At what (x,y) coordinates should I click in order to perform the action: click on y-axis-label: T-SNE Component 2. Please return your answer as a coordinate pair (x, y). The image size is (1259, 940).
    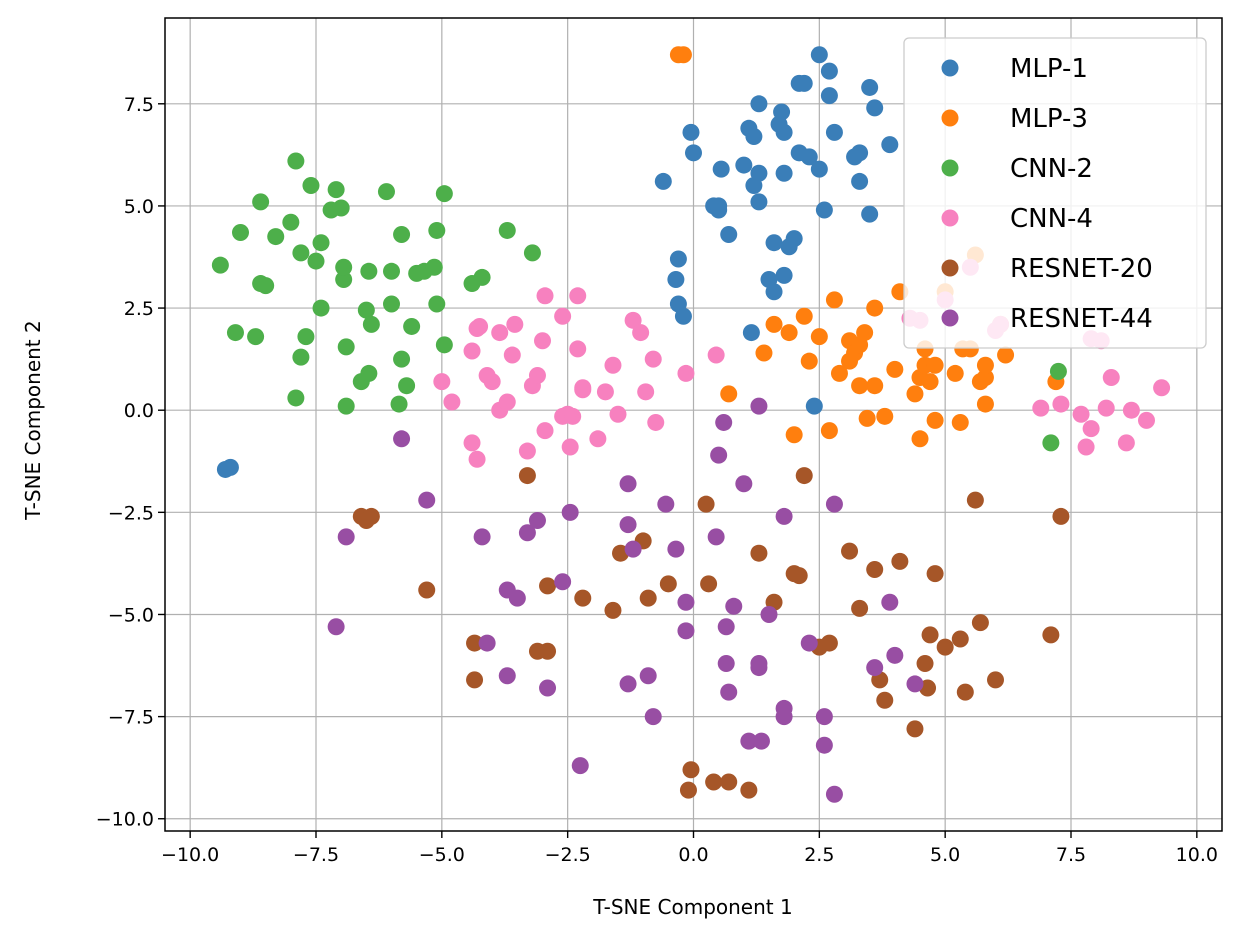
    Looking at the image, I should click on (33, 420).